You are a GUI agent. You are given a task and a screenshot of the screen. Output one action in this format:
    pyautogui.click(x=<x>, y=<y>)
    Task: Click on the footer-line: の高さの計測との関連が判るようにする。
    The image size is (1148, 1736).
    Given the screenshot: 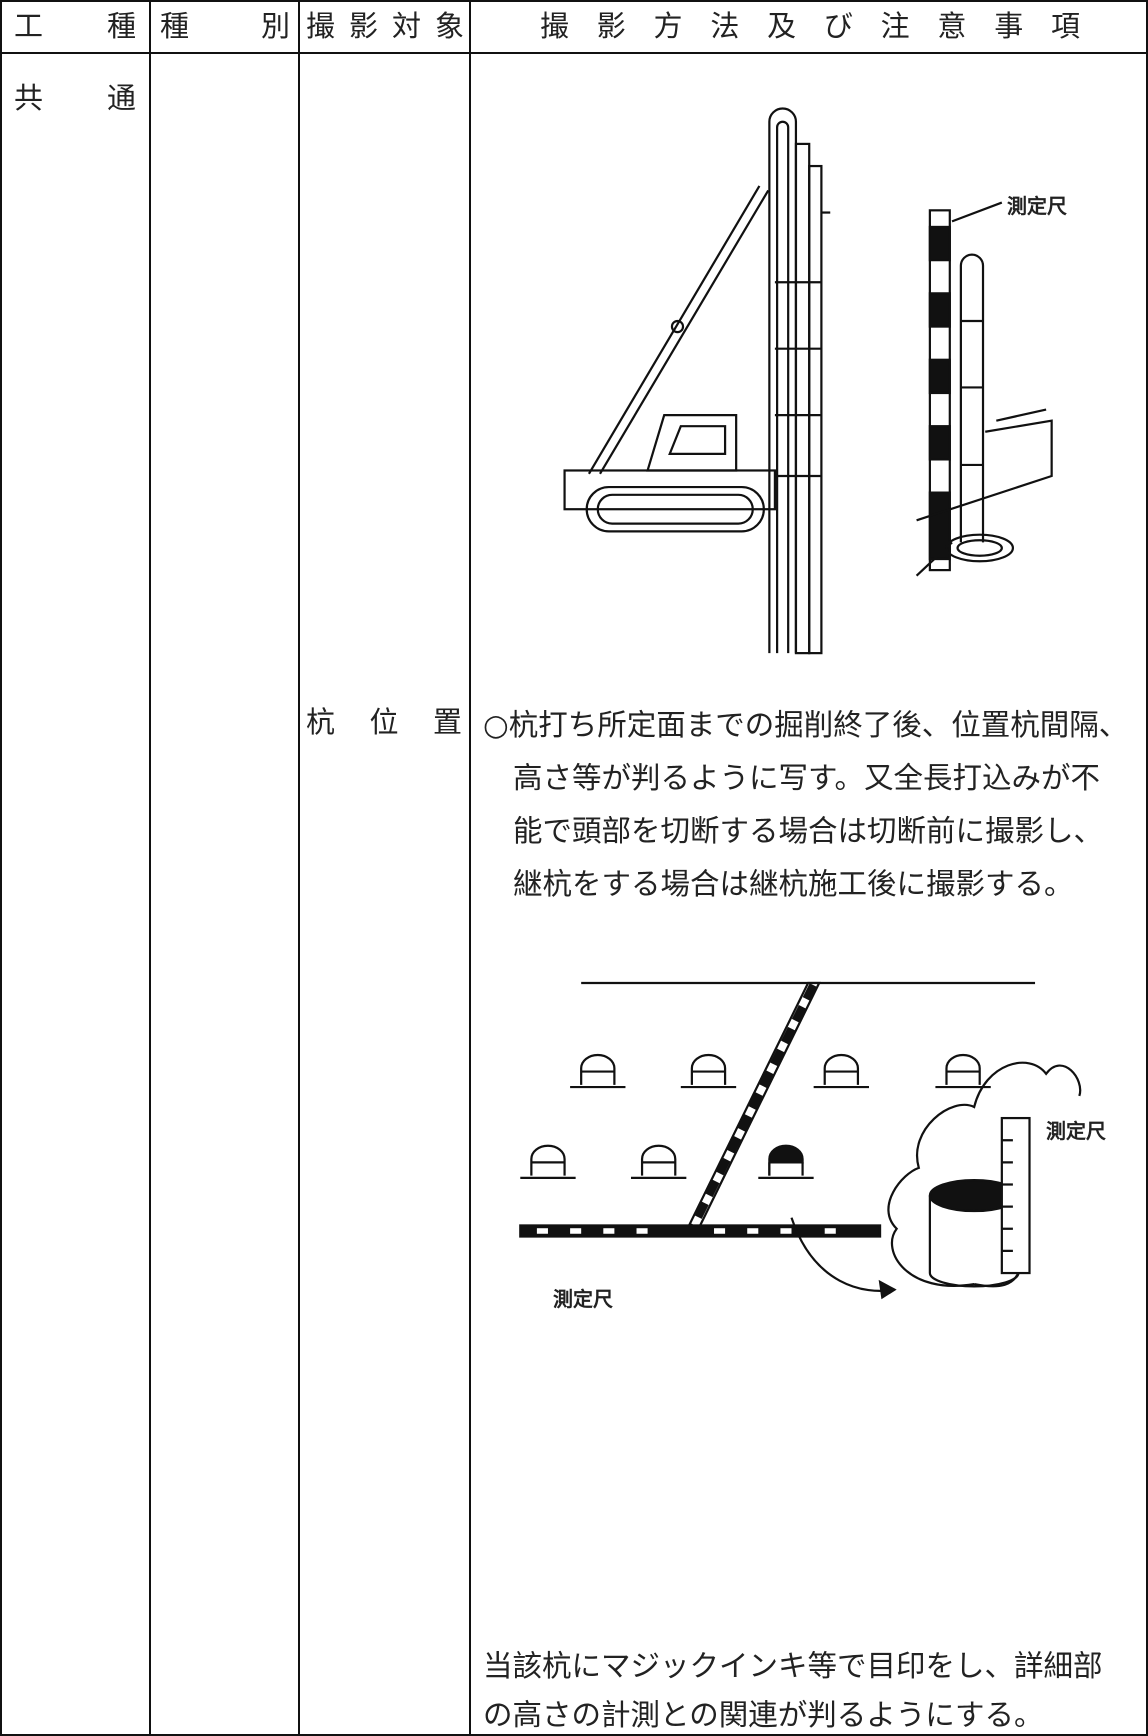 What is the action you would take?
    pyautogui.click(x=763, y=1715)
    